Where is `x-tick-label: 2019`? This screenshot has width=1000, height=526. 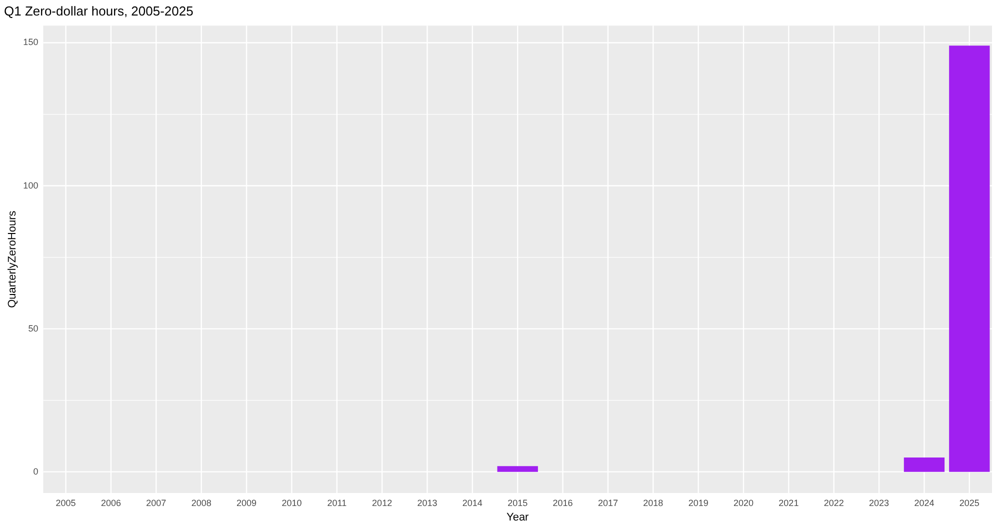
x-tick-label: 2019 is located at coordinates (698, 503).